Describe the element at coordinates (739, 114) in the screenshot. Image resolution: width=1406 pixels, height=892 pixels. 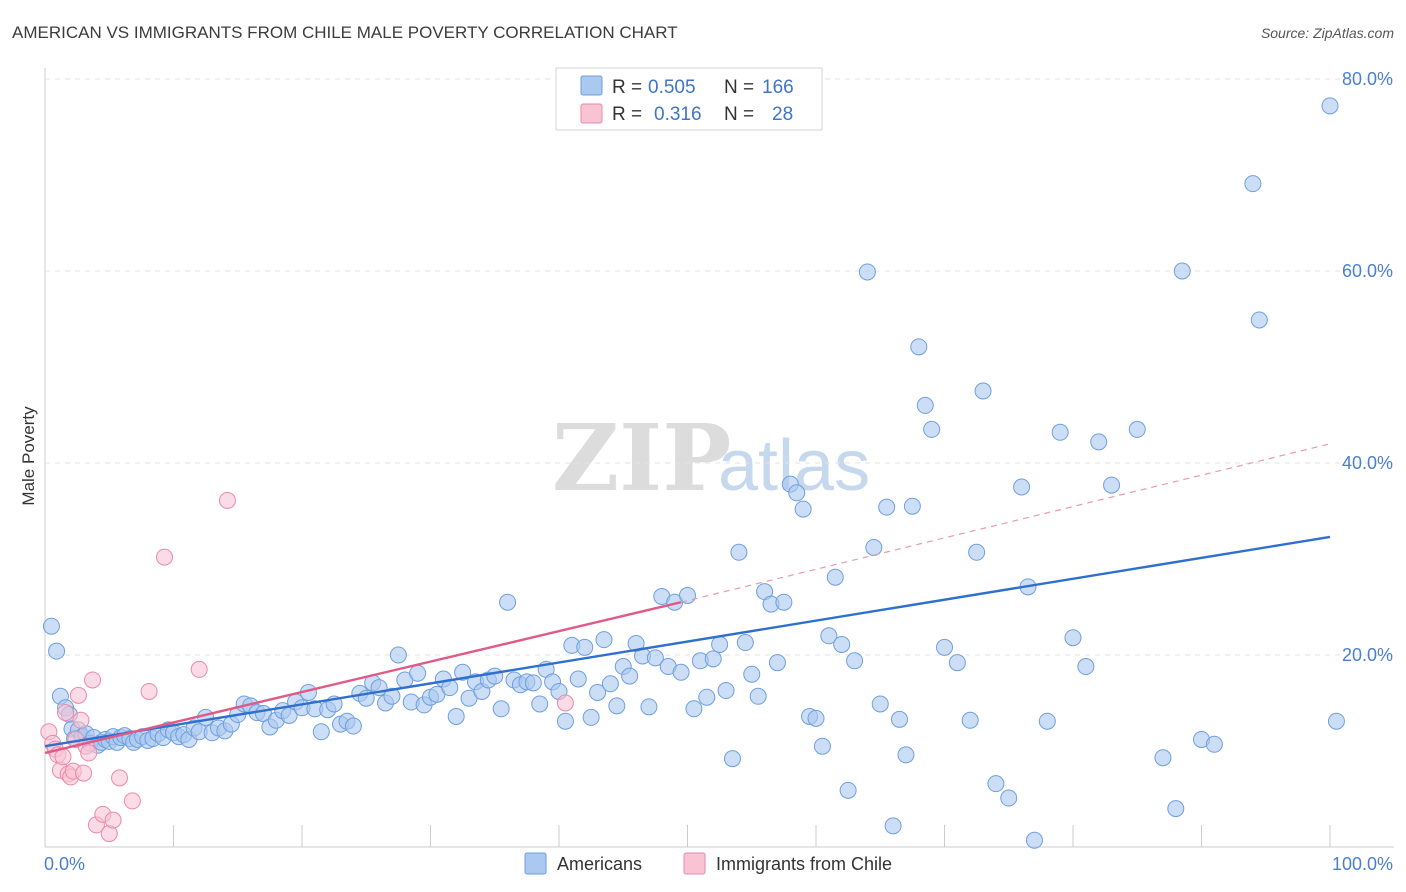
I see `legend-n-label-chile: N =` at that location.